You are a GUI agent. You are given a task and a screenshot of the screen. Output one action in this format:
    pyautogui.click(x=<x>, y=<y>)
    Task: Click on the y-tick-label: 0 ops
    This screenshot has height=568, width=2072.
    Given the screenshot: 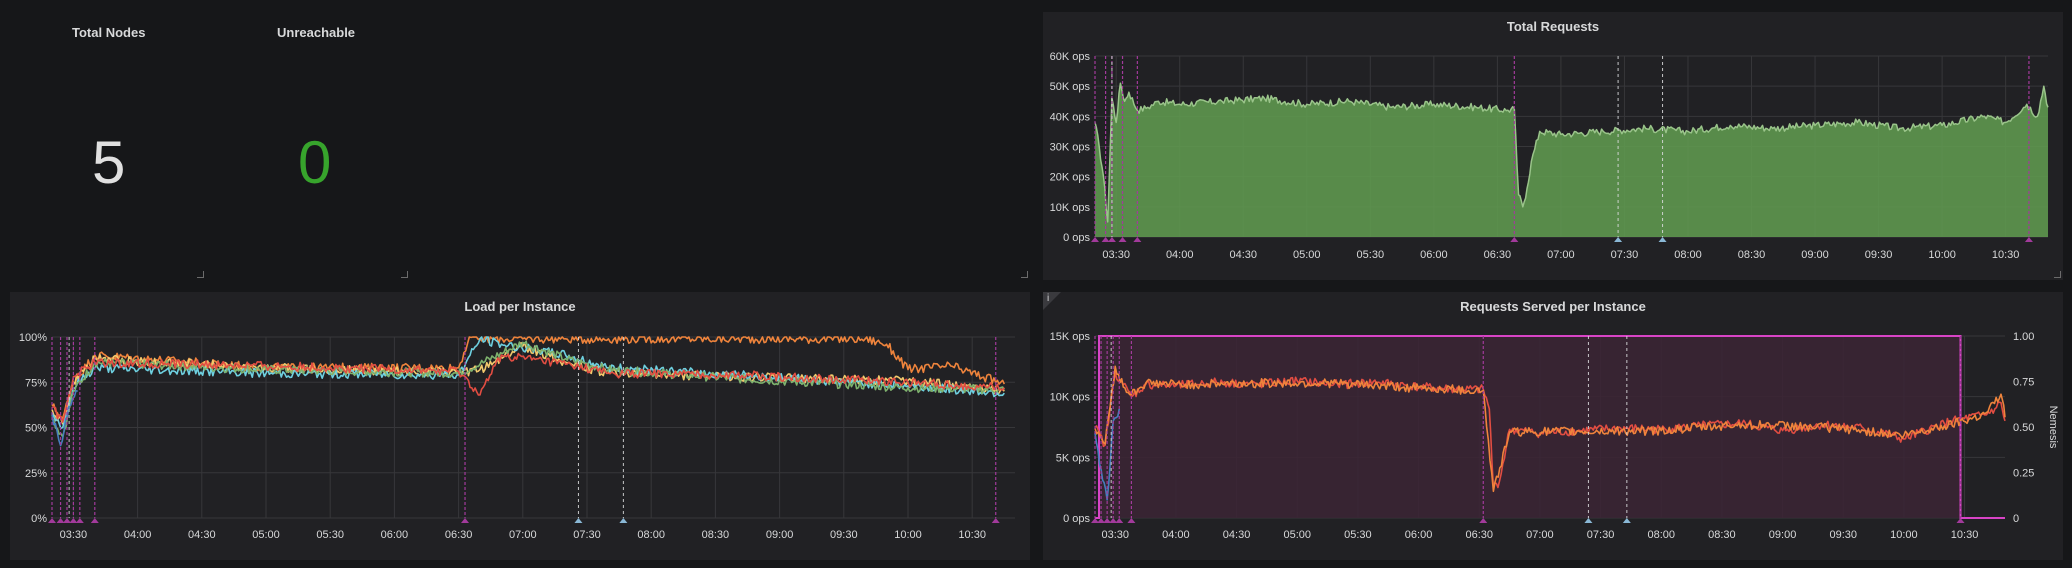 What is the action you would take?
    pyautogui.click(x=1076, y=519)
    